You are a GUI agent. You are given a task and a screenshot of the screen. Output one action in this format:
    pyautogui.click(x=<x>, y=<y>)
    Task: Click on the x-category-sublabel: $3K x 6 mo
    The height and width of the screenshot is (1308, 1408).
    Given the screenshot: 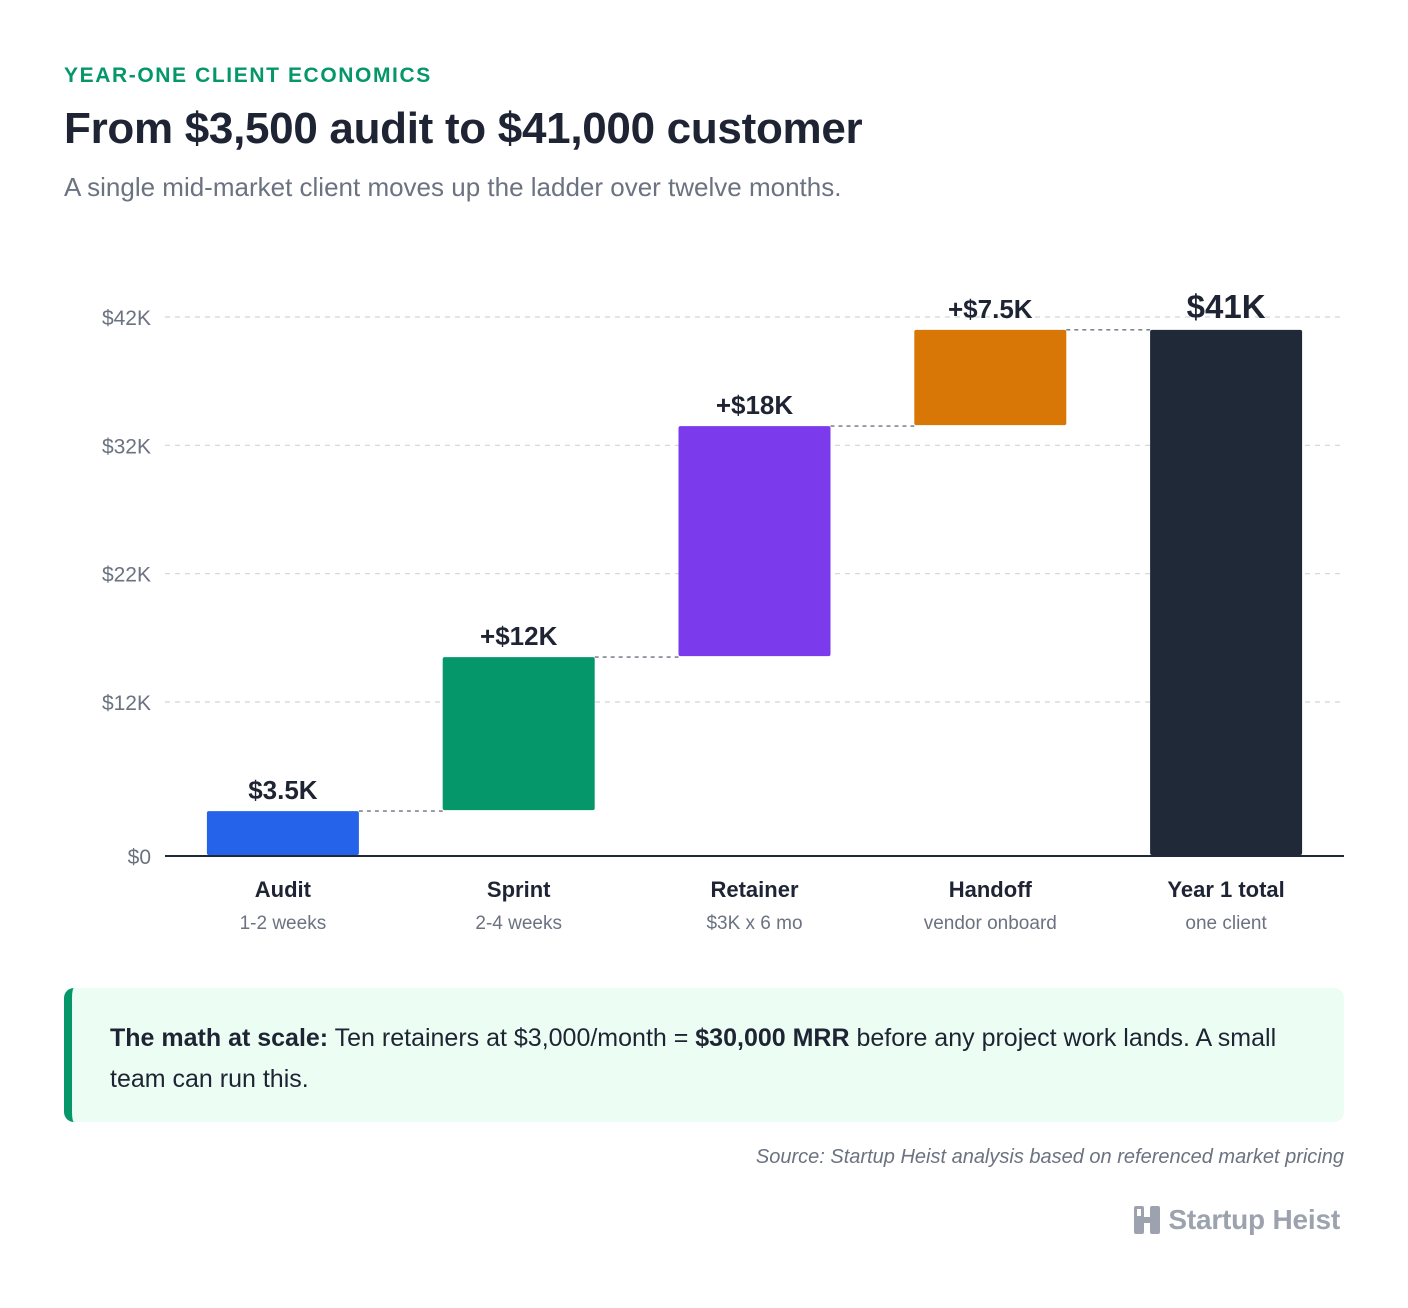 What is the action you would take?
    pyautogui.click(x=754, y=923)
    